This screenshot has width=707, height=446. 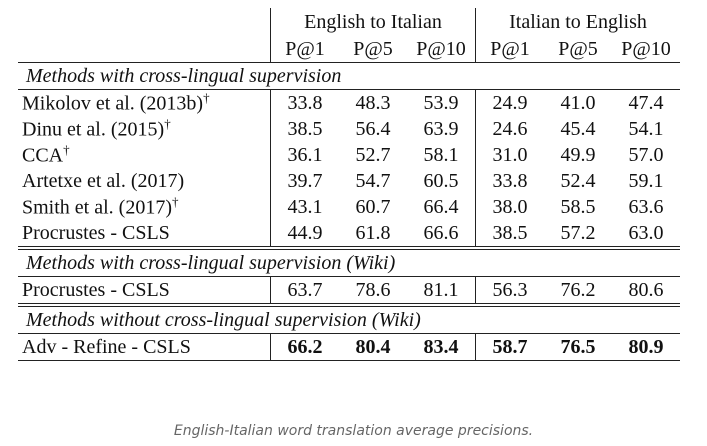 I want to click on group-header-row: English to Italian Italian to English, so click(x=349, y=22).